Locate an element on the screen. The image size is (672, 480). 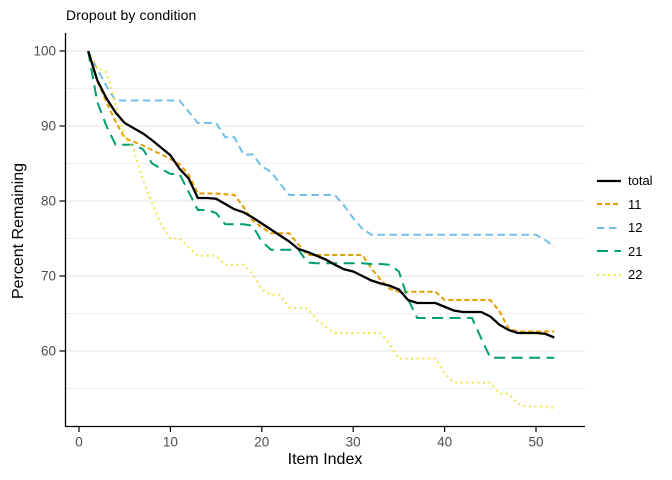
legend-item-total: total is located at coordinates (624, 181).